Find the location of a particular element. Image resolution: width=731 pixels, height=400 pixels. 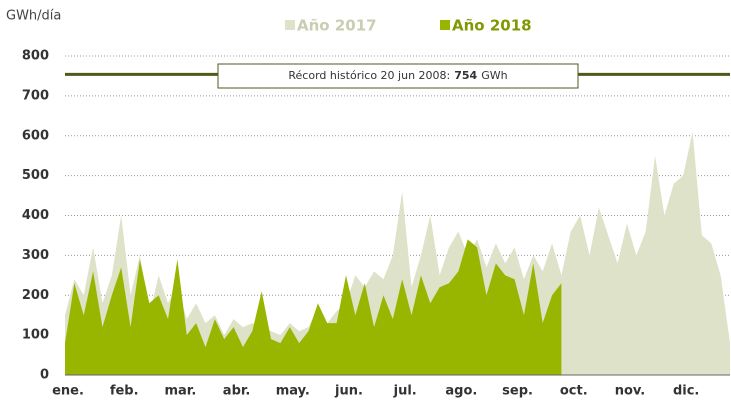

x-tick-label: may. is located at coordinates (293, 391).